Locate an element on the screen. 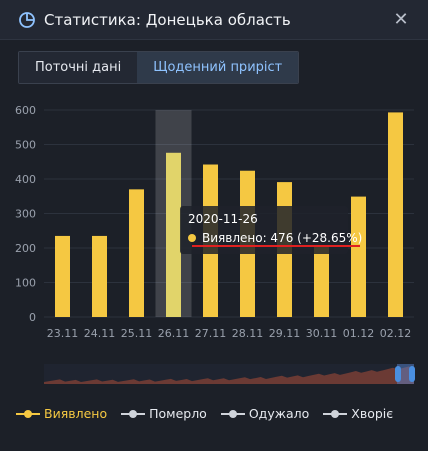 Image resolution: width=428 pixels, height=451 pixels. legend-item-recovered: Одужало is located at coordinates (265, 413).